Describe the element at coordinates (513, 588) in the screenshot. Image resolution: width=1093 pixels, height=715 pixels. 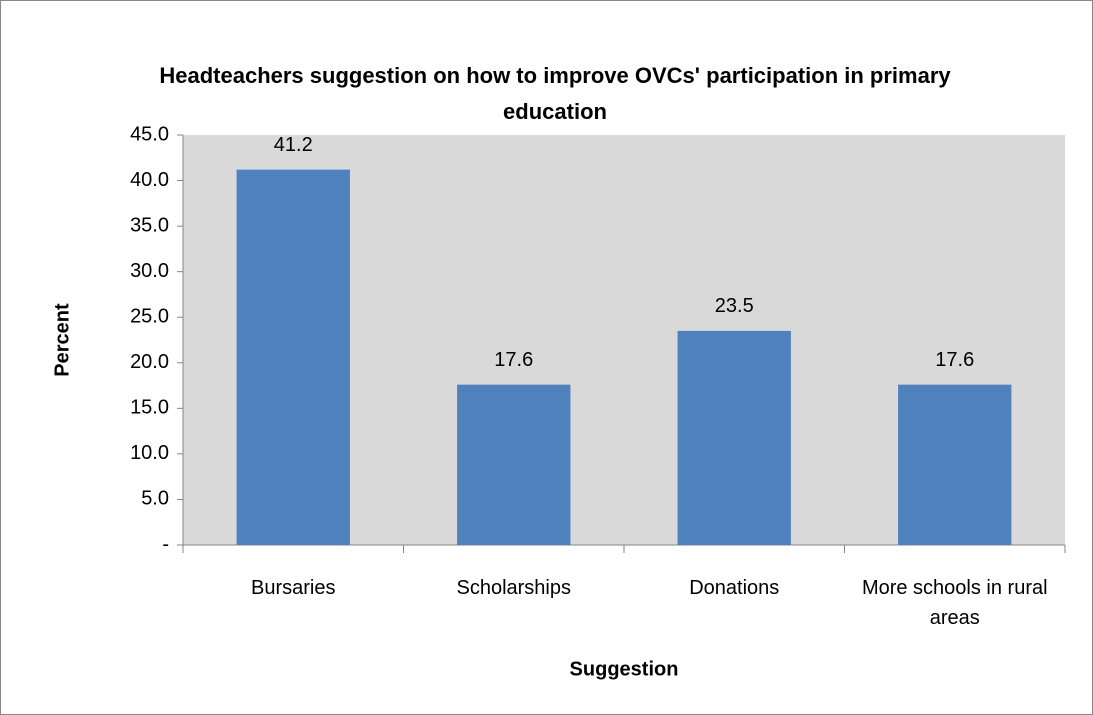
I see `x-tick-label: Scholarships` at that location.